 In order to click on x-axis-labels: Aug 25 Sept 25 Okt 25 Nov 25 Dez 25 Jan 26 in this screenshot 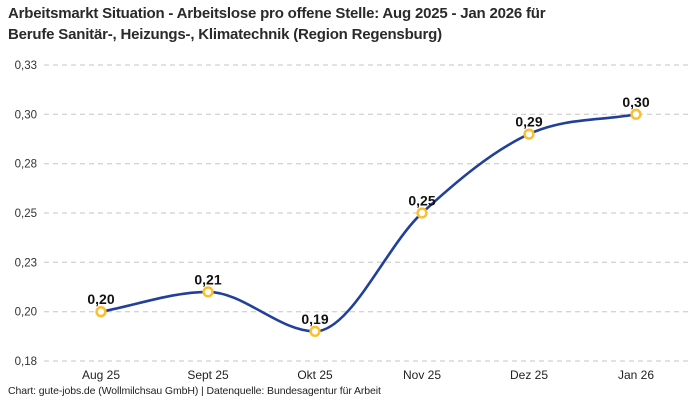, I will do `click(368, 375)`.